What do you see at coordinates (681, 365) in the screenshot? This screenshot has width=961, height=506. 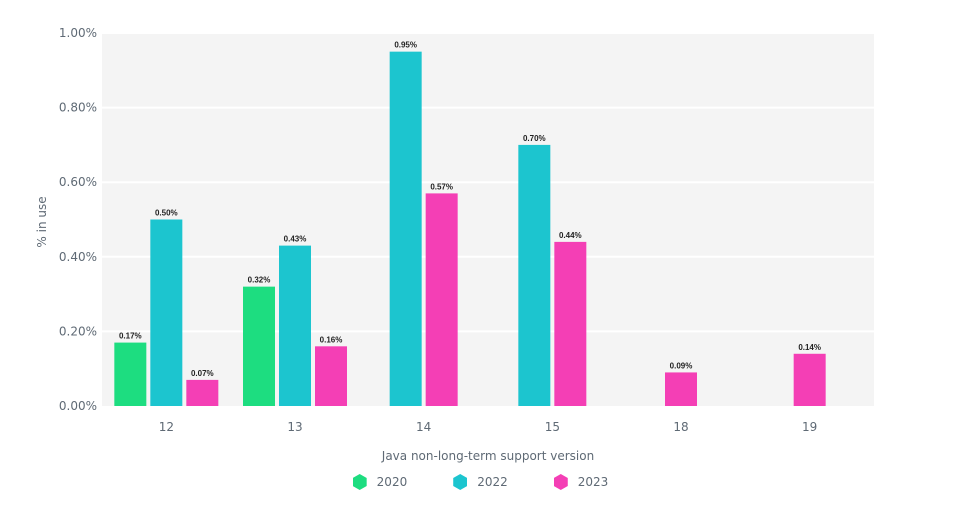 I see `data-label-2023-18: 0.09%` at bounding box center [681, 365].